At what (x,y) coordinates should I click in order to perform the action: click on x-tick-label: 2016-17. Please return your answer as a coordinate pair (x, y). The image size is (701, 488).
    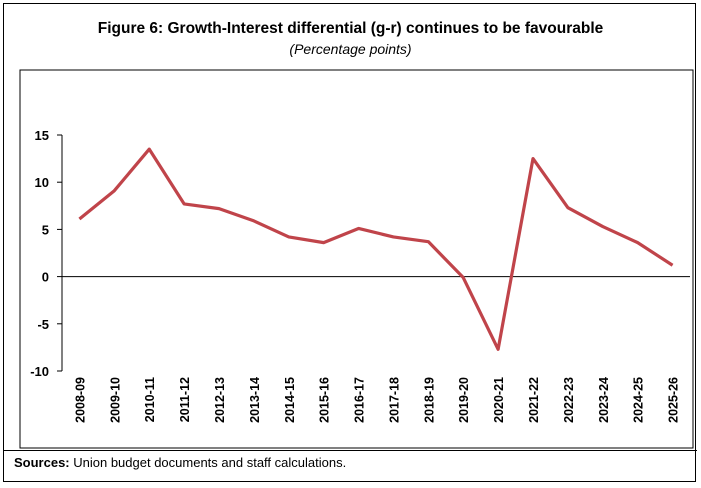
    Looking at the image, I should click on (360, 400).